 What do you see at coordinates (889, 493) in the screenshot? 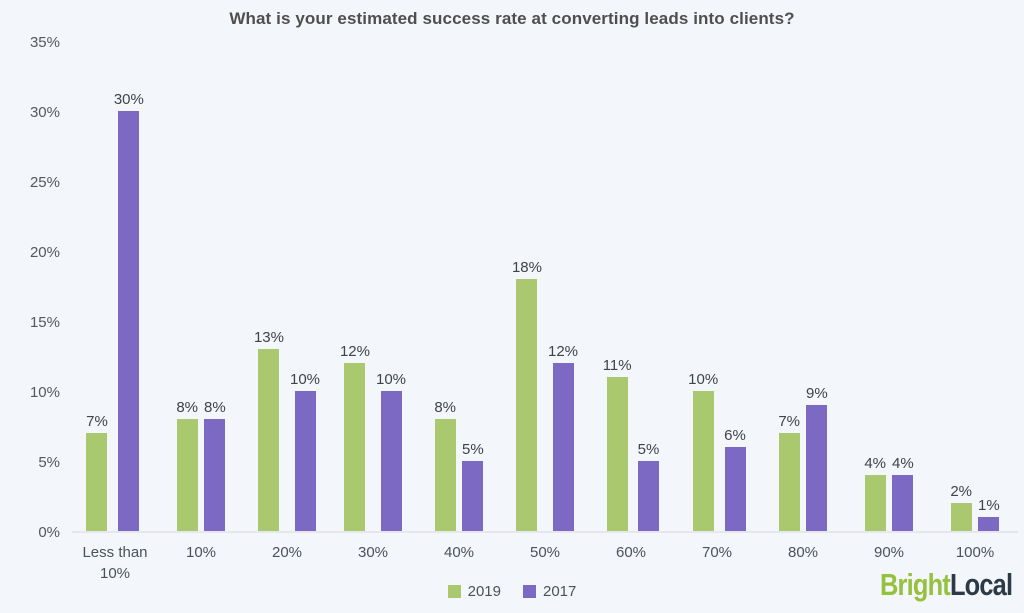
I see `category-group: 4% 4%` at bounding box center [889, 493].